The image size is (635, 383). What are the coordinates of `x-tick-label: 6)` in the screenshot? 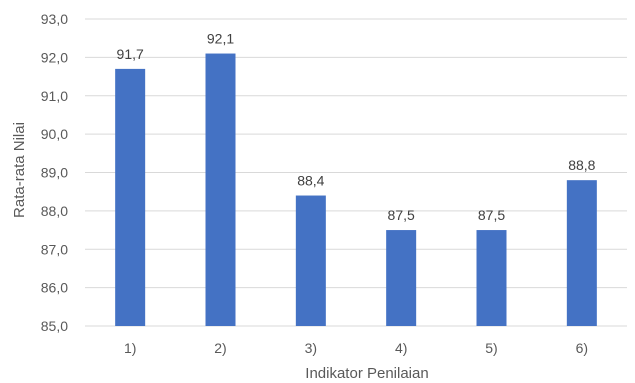 It's located at (582, 348).